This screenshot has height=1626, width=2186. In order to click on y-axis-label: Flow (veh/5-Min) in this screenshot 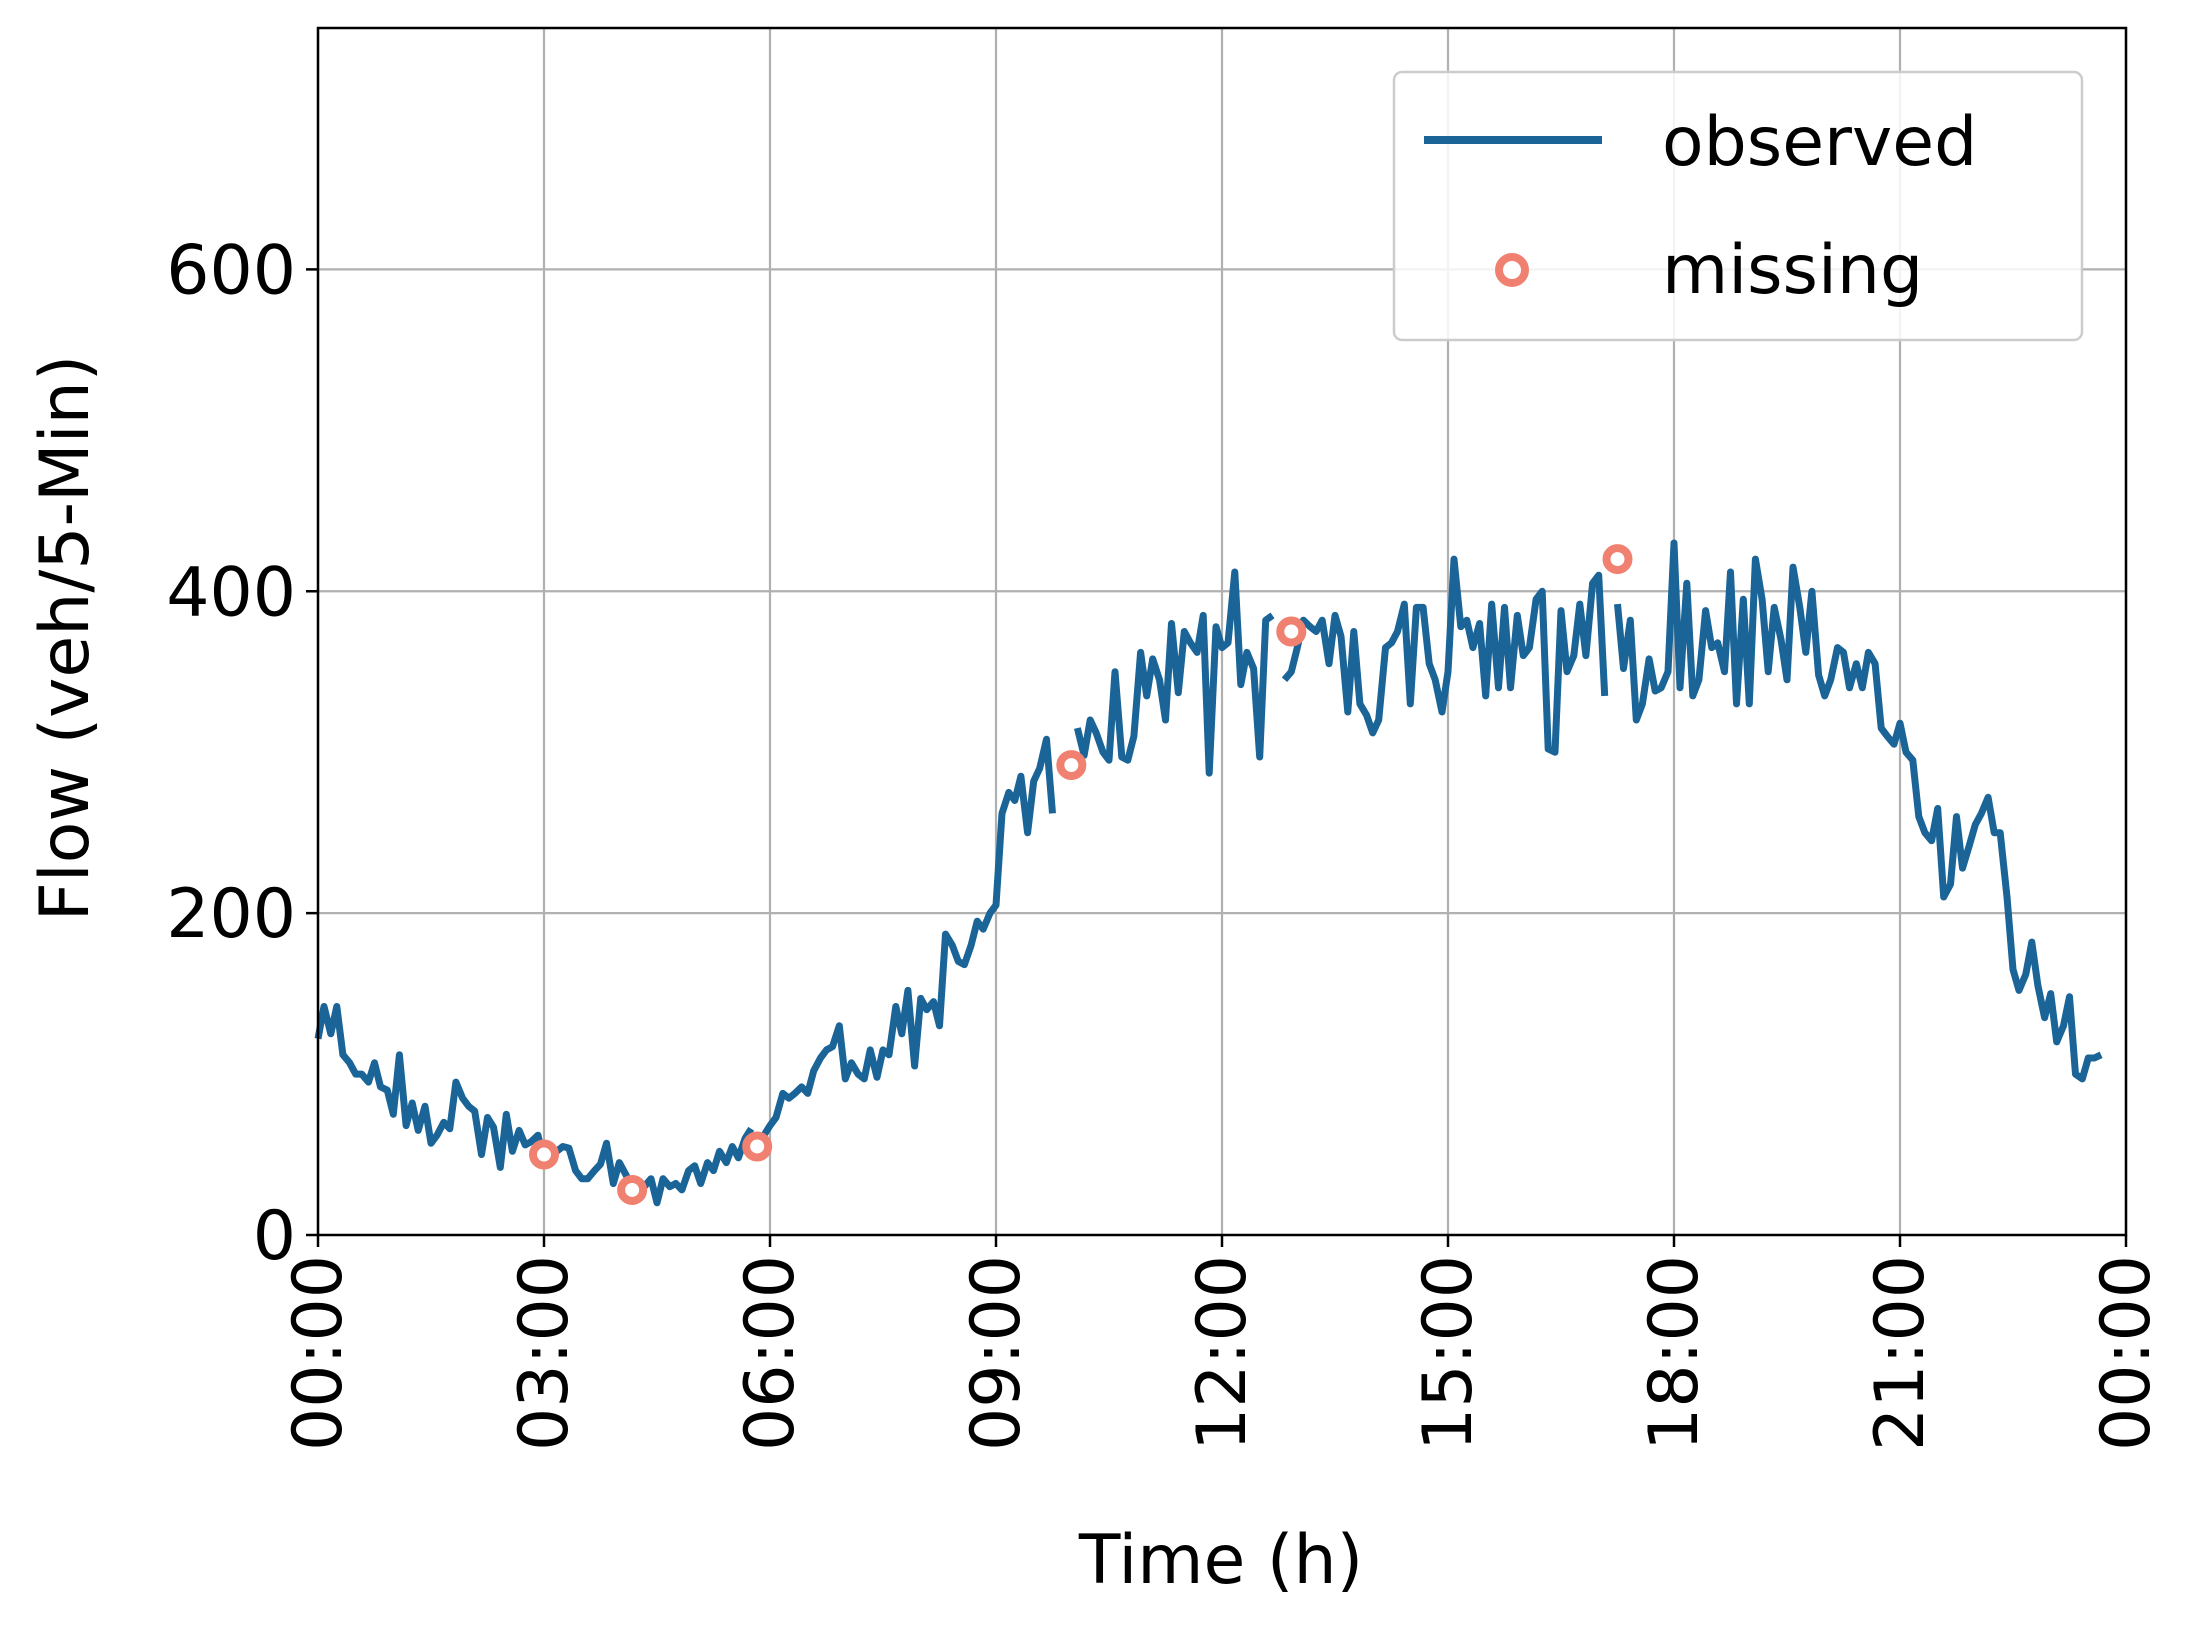, I will do `click(65, 638)`.